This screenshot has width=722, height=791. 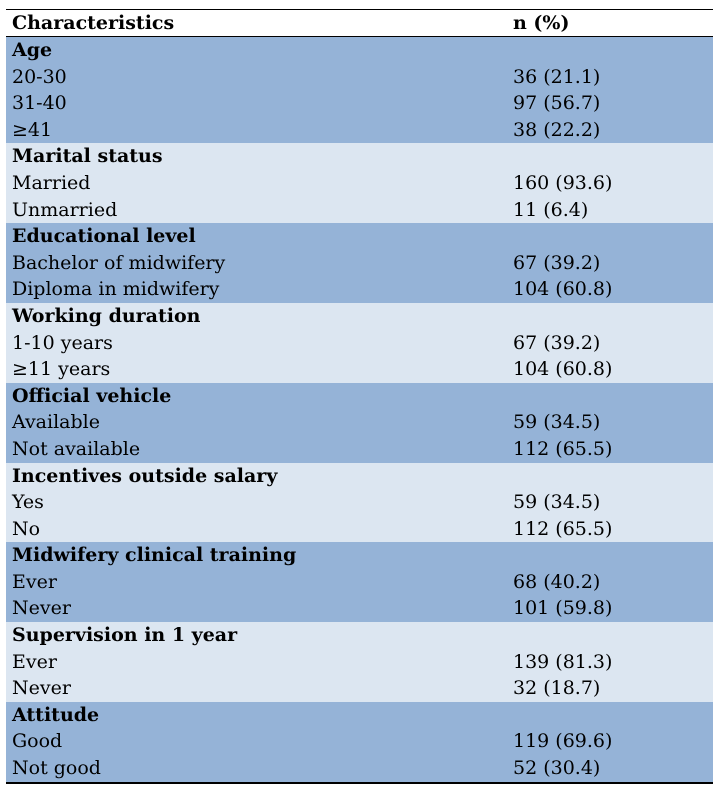 What do you see at coordinates (557, 103) in the screenshot?
I see `row-value: 97 (56.7)` at bounding box center [557, 103].